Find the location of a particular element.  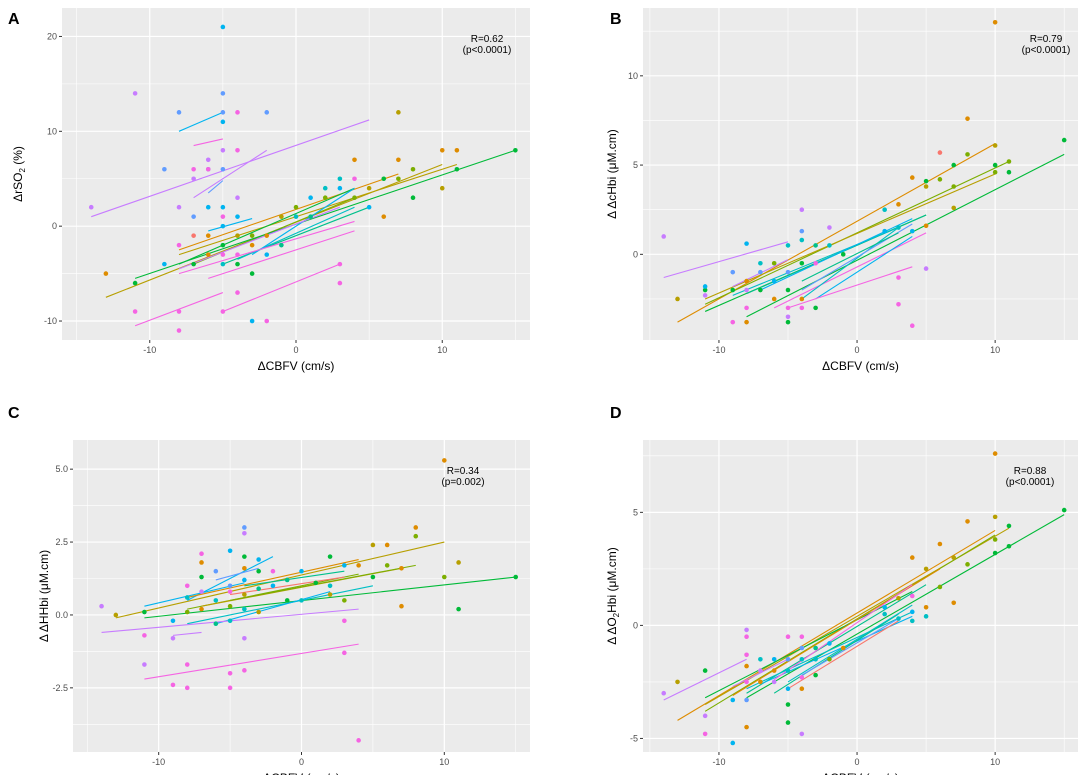

y-tick-label: -10 is located at coordinates (50, 321).